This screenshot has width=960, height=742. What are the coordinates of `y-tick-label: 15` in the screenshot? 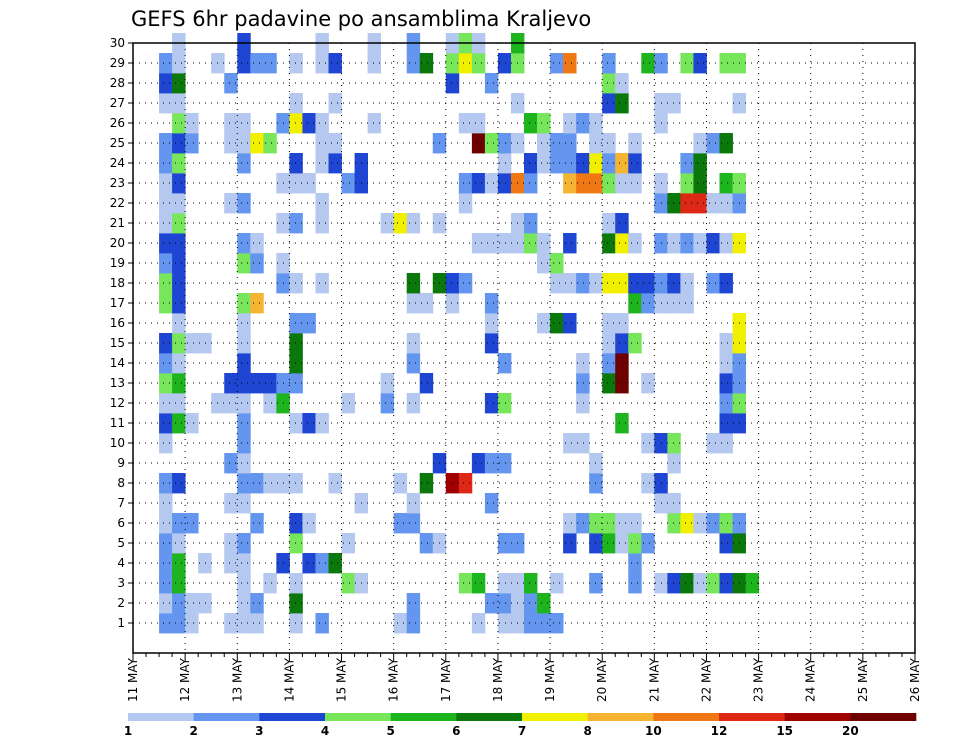 It's located at (117, 343).